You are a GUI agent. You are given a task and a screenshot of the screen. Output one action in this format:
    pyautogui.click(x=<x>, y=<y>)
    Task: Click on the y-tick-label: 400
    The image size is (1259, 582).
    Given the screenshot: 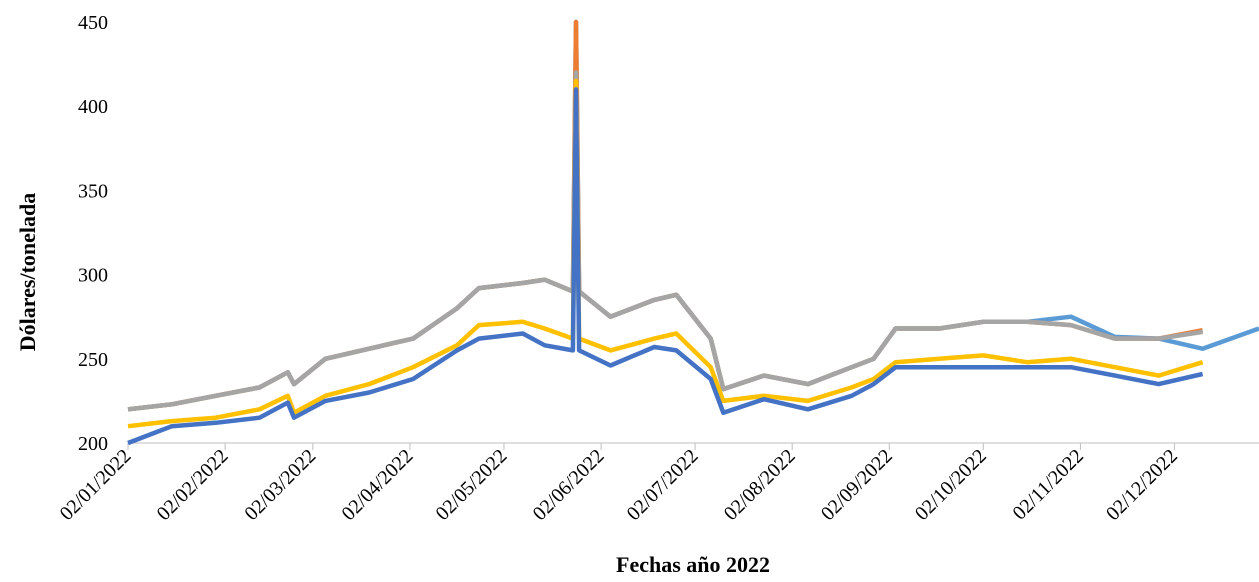 What is the action you would take?
    pyautogui.click(x=93, y=107)
    